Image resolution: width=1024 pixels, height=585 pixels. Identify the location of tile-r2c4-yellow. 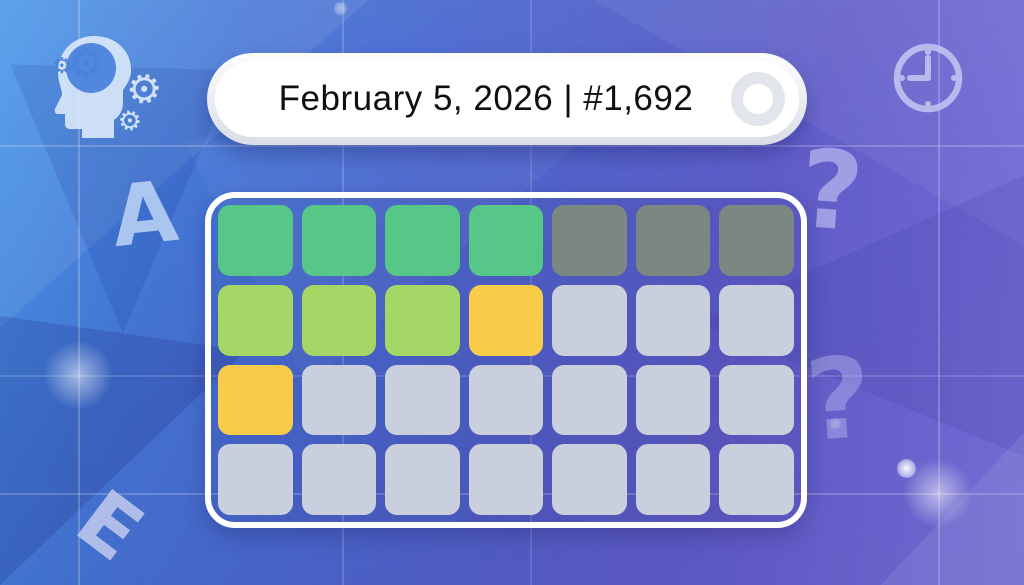
(506, 320).